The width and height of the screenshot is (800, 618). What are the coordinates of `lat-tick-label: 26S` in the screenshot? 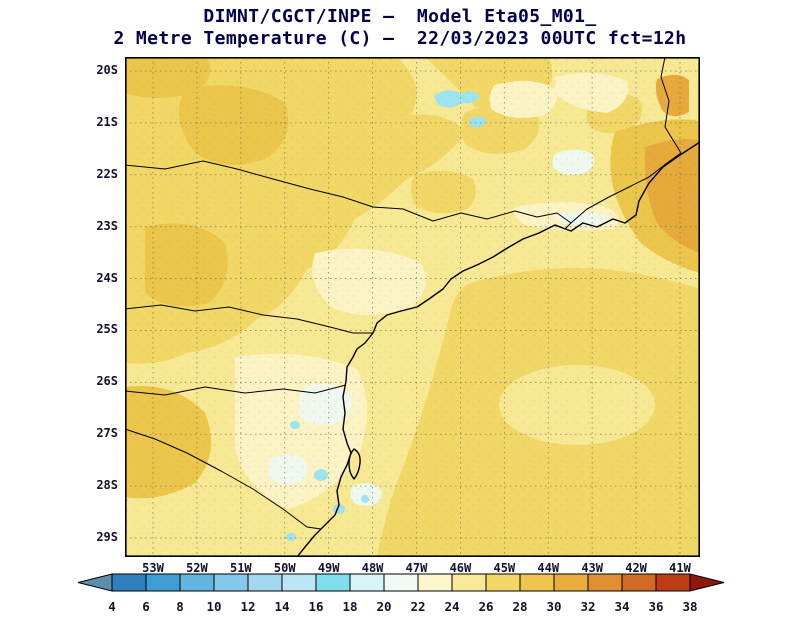 It's located at (107, 381).